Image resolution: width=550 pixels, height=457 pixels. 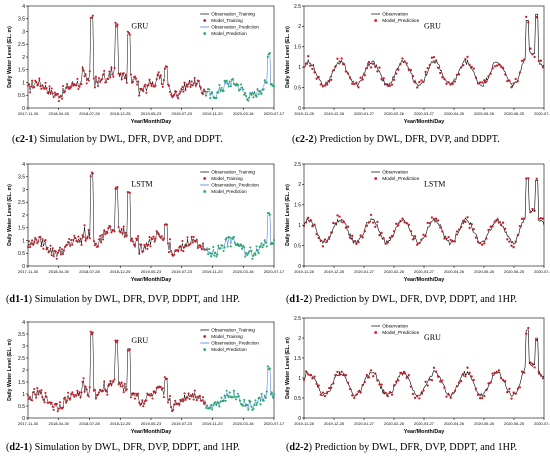 What do you see at coordinates (304, 423) in the screenshot?
I see `x-tick-label: 2019-11-28` at bounding box center [304, 423].